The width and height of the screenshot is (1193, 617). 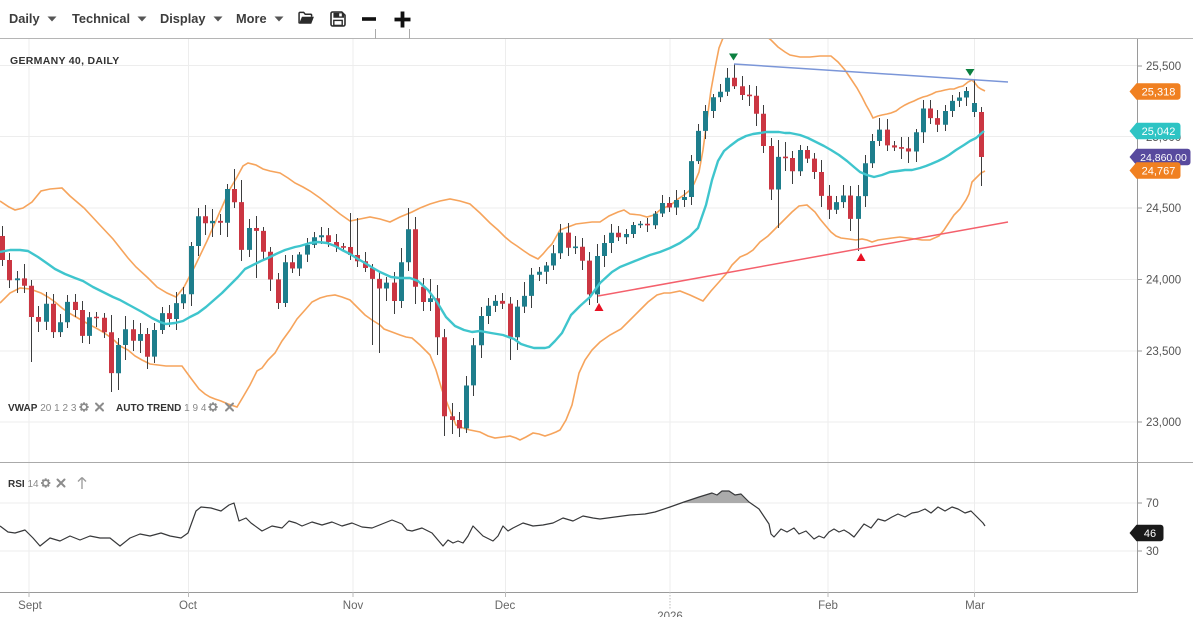 I want to click on svg-text: AUTO TREND 1 9 4, so click(x=161, y=408).